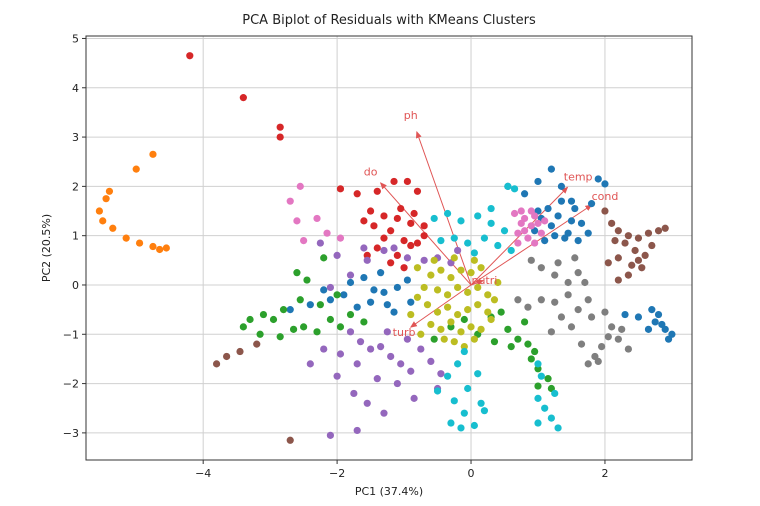 The height and width of the screenshot is (506, 760). What do you see at coordinates (578, 177) in the screenshot?
I see `loading-label-temp: temp` at bounding box center [578, 177].